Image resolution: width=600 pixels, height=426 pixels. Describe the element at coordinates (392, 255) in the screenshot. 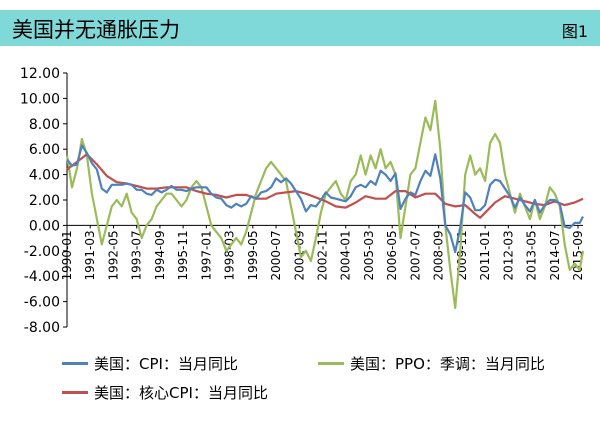

I see `x-tick-label: 2006-05` at that location.